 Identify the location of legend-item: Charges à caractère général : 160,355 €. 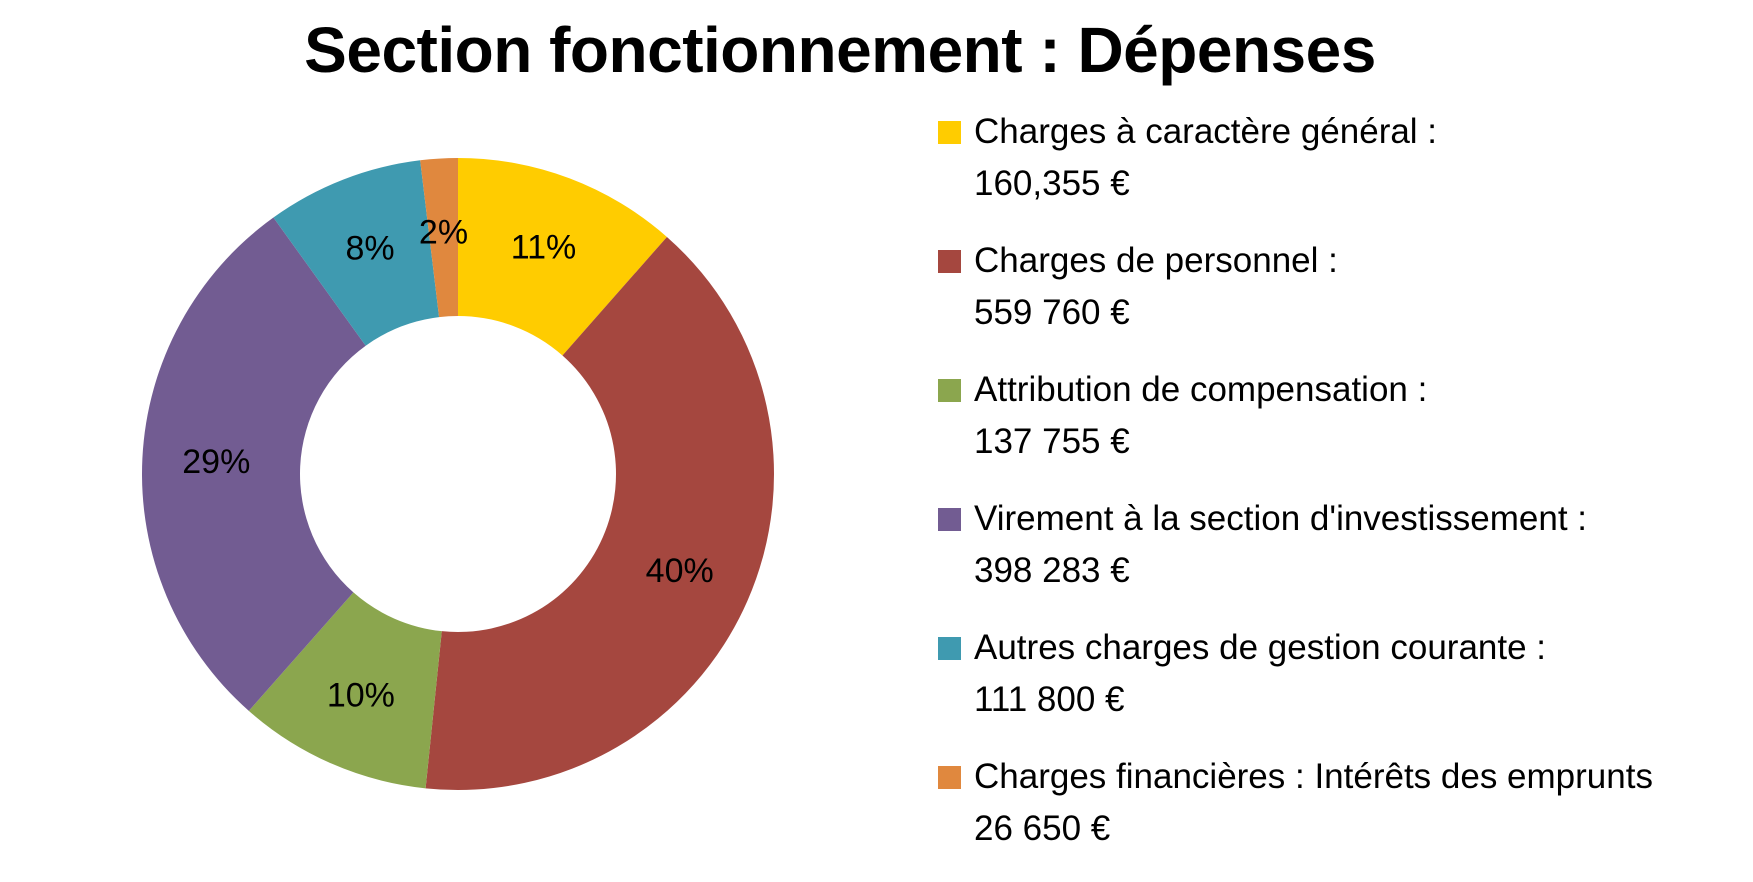
(1338, 172).